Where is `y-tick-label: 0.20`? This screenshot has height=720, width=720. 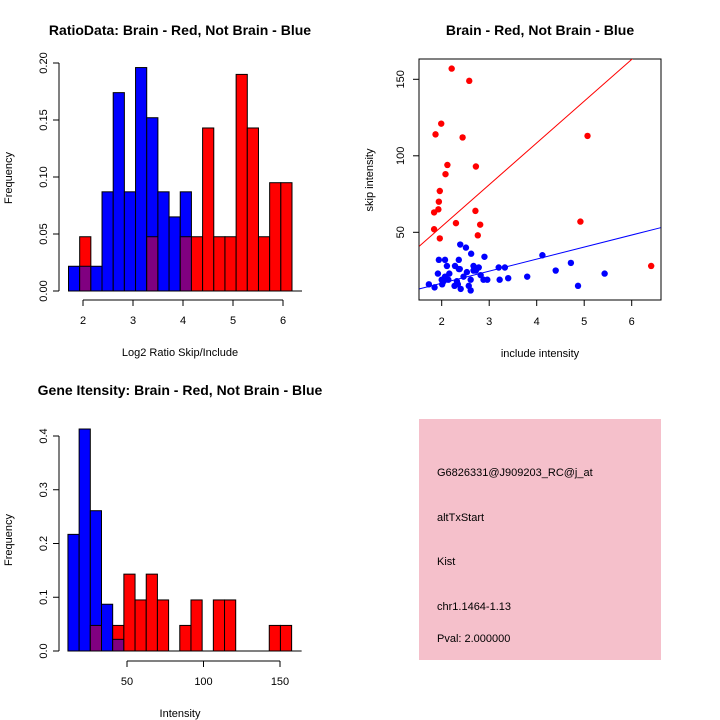 y-tick-label: 0.20 is located at coordinates (44, 62).